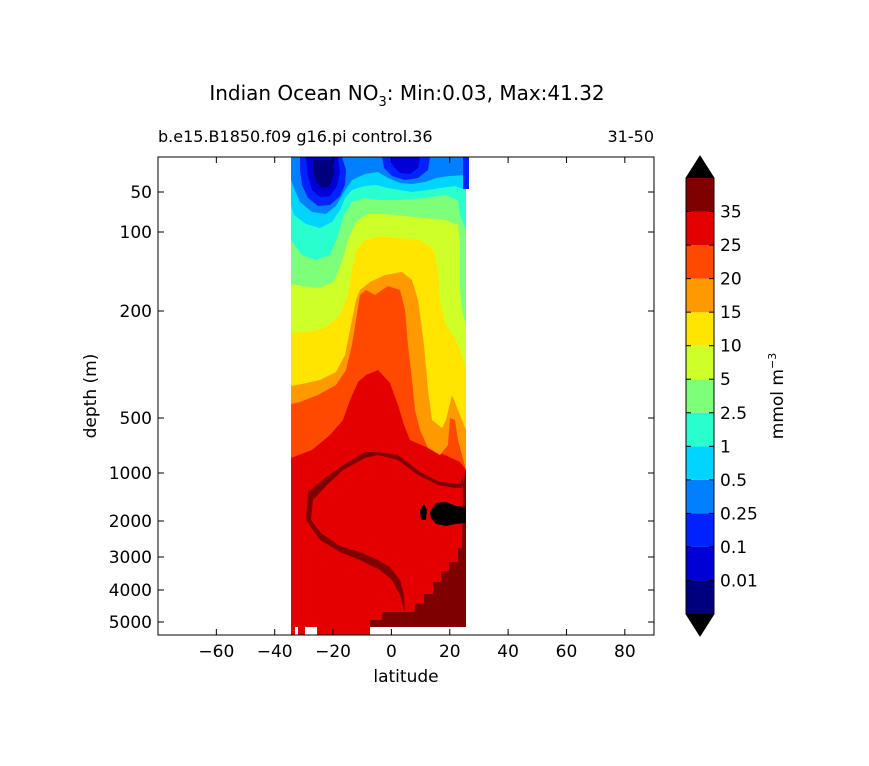  Describe the element at coordinates (406, 95) in the screenshot. I see `chart-title: Indian Ocean NO3: Min:0.03, Max:41.32` at that location.